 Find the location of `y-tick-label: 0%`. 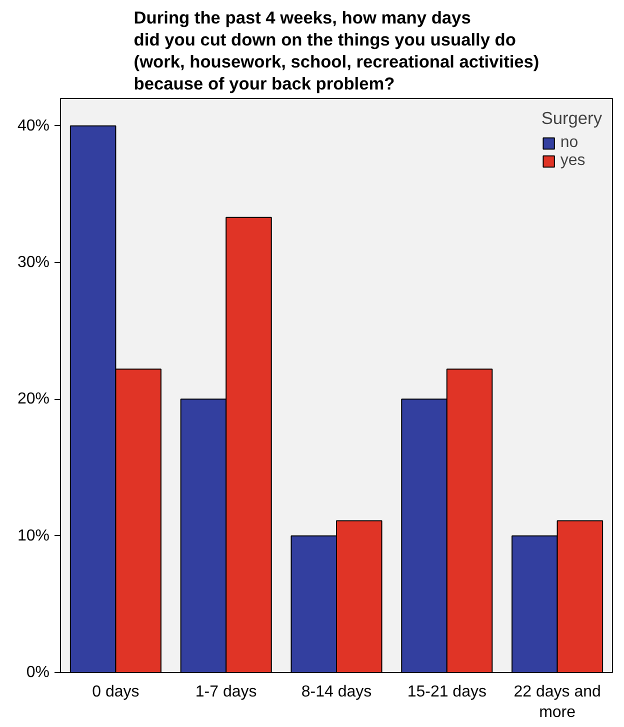

y-tick-label: 0% is located at coordinates (38, 672).